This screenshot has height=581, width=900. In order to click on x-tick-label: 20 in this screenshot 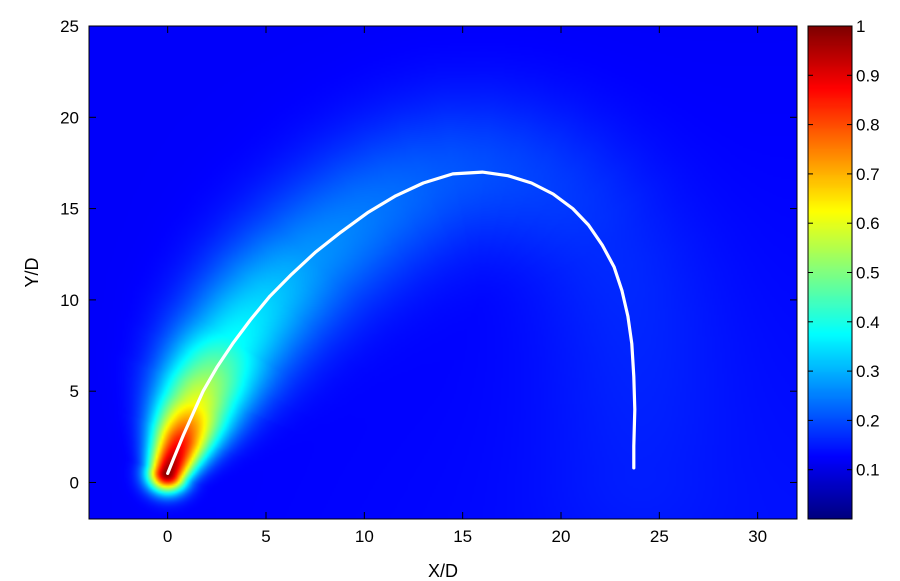, I will do `click(561, 536)`.